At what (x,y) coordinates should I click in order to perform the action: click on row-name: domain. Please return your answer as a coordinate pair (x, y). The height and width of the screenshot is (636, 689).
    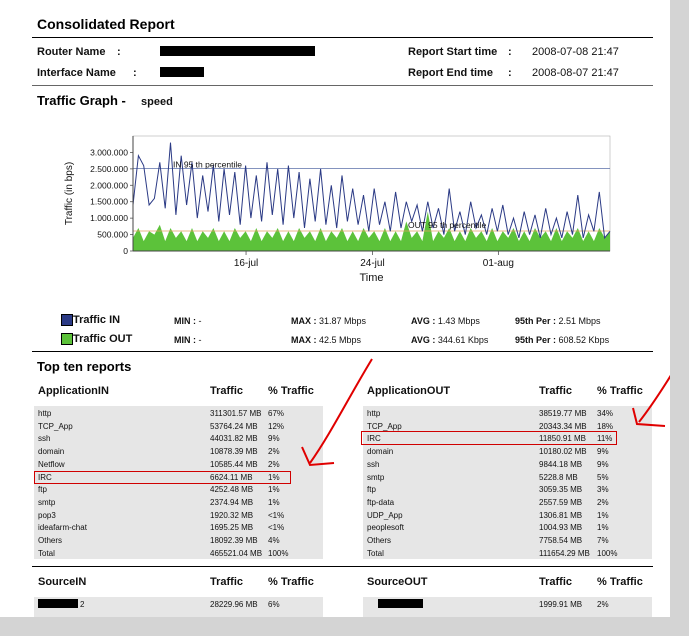
    Looking at the image, I should click on (380, 452).